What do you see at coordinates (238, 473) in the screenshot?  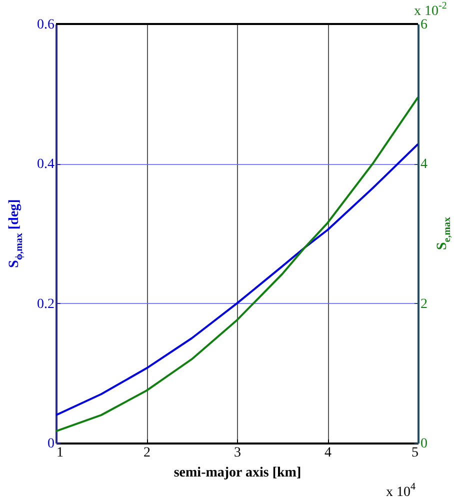 I see `x-axis-title: semi-major axis [km]` at bounding box center [238, 473].